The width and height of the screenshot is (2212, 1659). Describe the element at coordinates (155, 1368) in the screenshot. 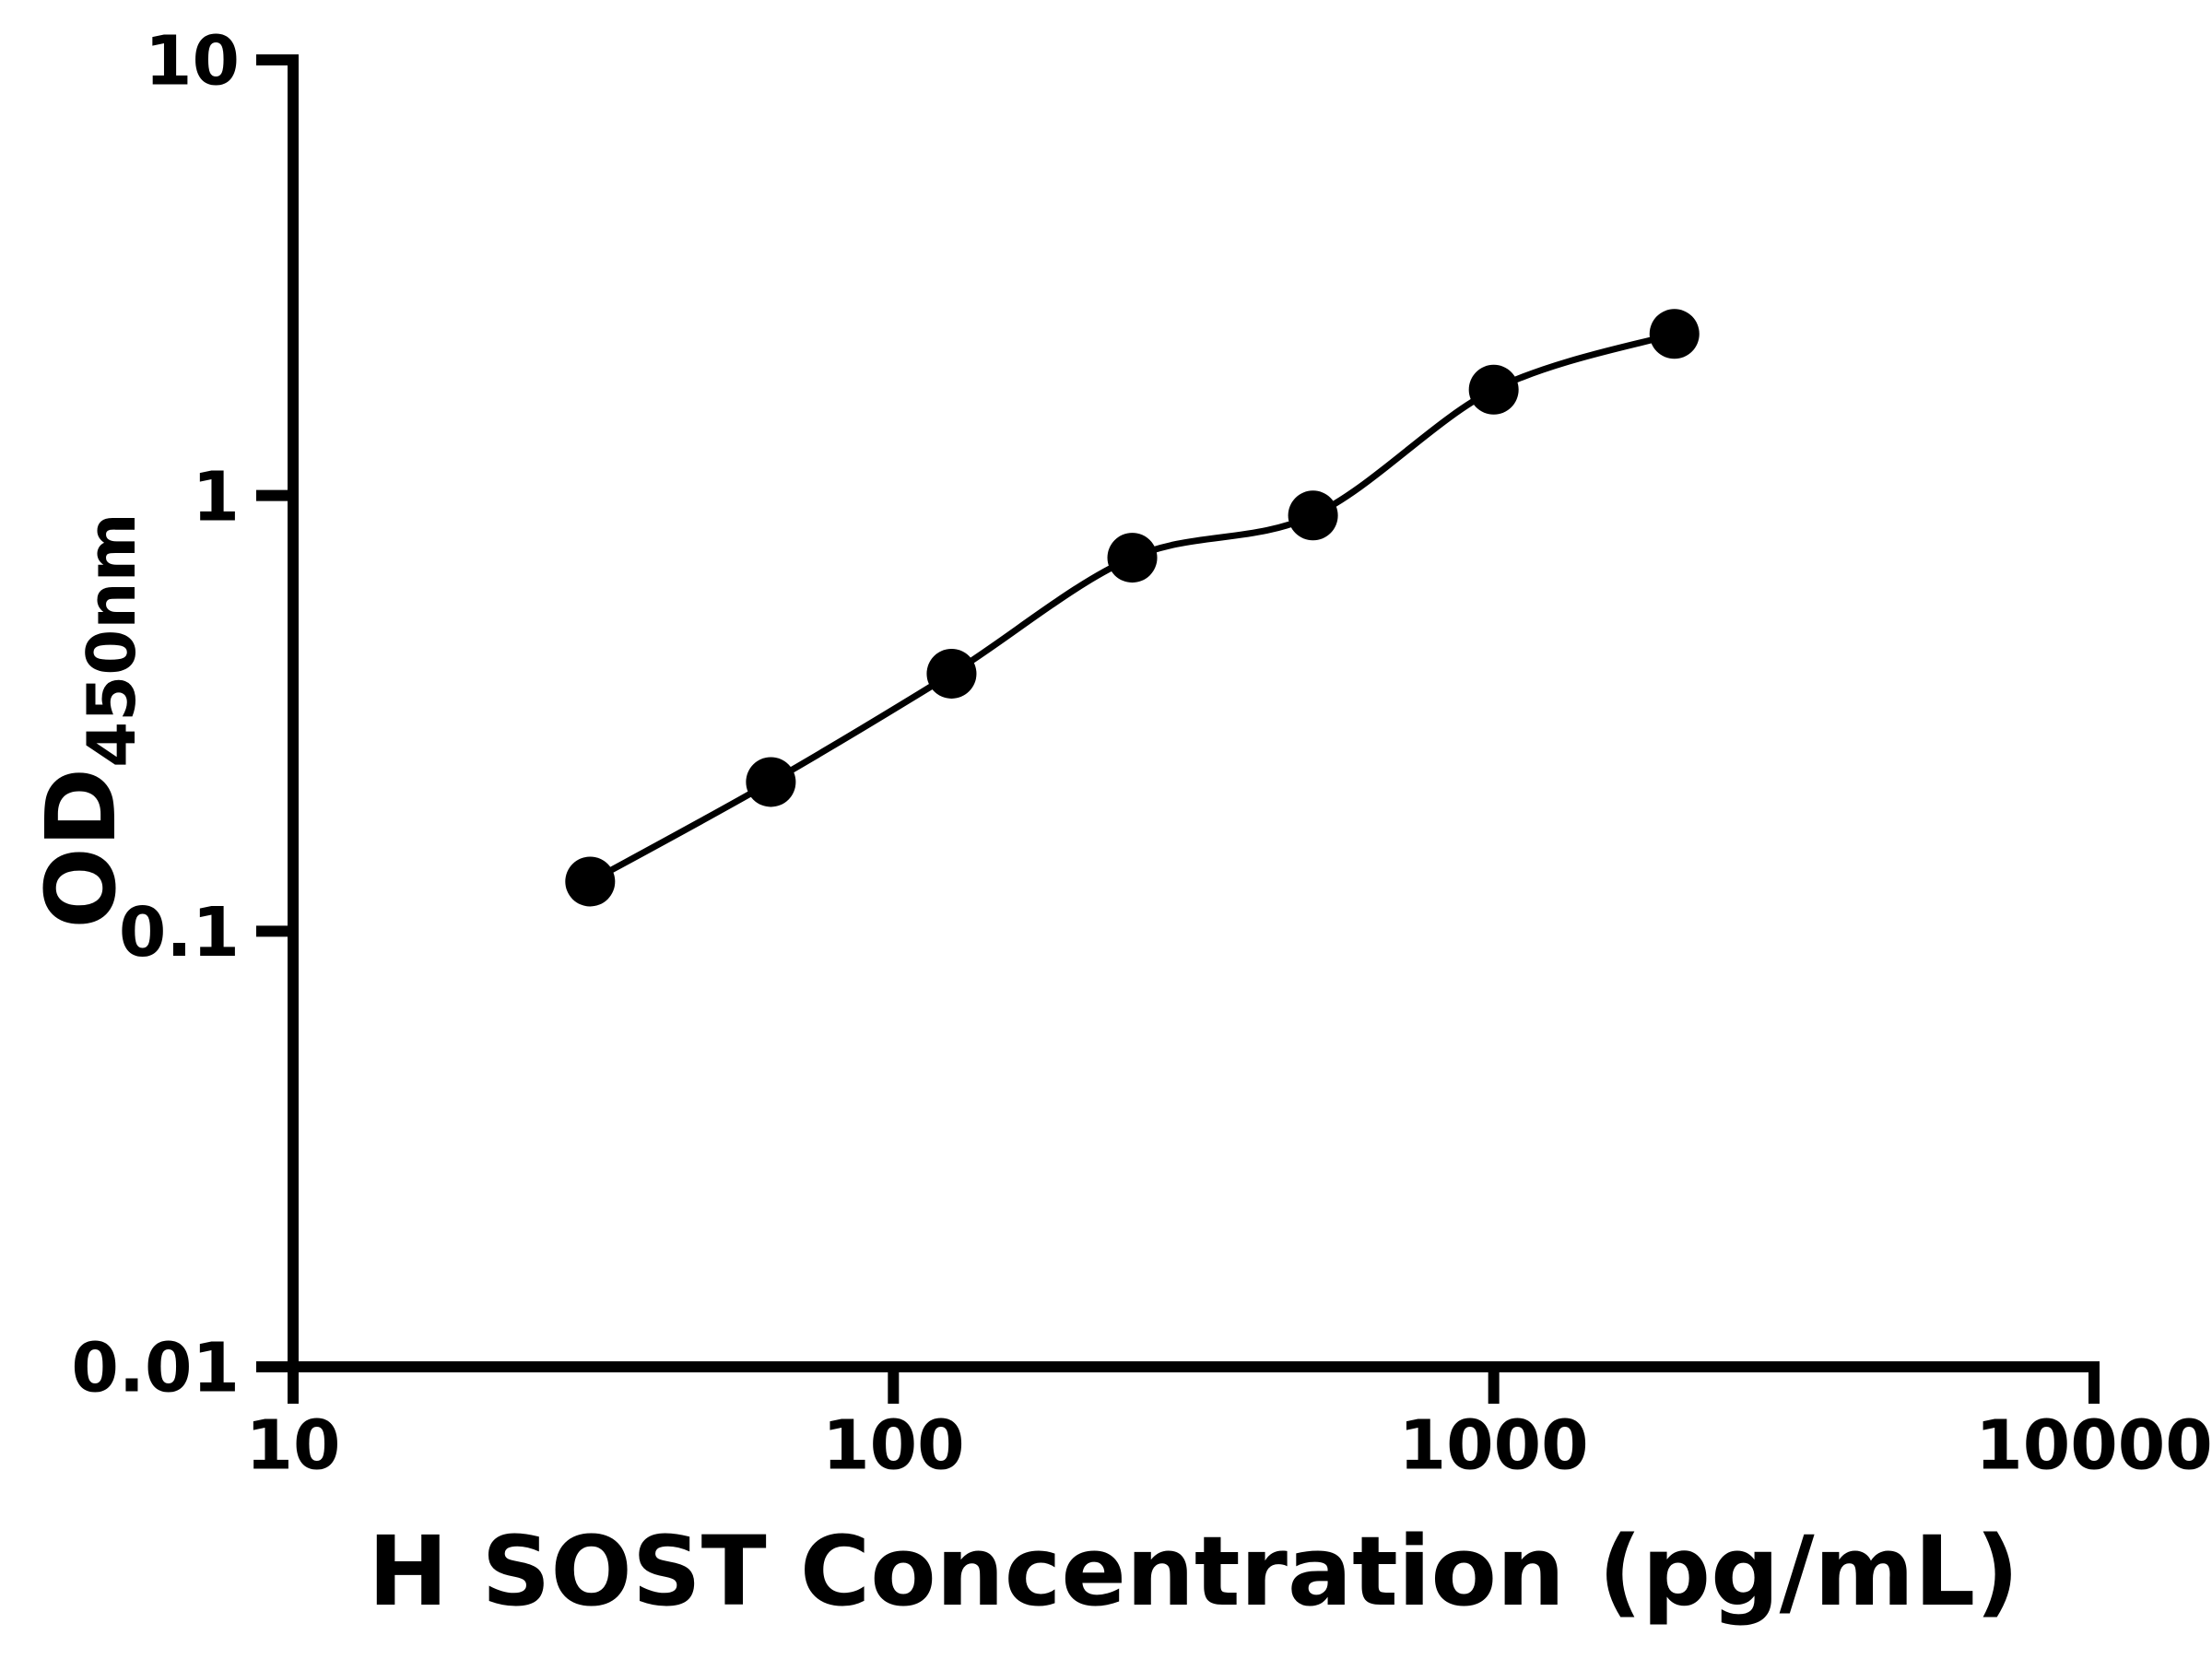

I see `y-tick-label: 0.01` at that location.